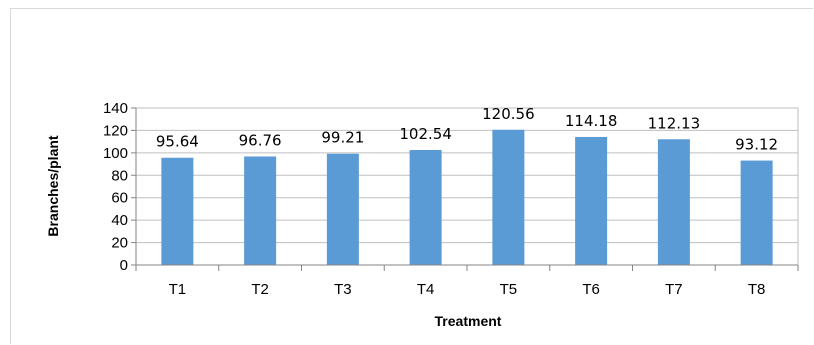 This screenshot has width=814, height=345. Describe the element at coordinates (508, 197) in the screenshot. I see `bar-t5` at that location.